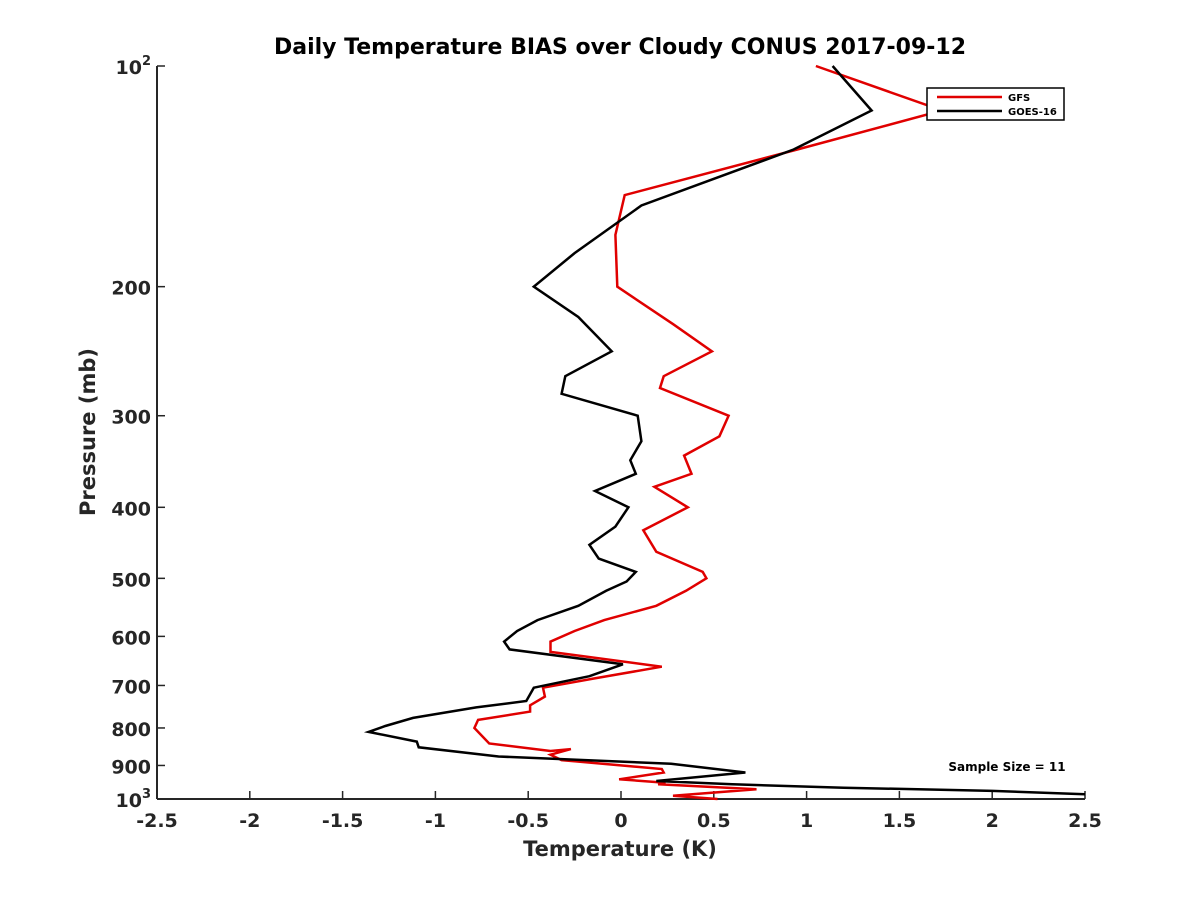 The height and width of the screenshot is (900, 1200). I want to click on y-tick-label: 10², so click(134, 66).